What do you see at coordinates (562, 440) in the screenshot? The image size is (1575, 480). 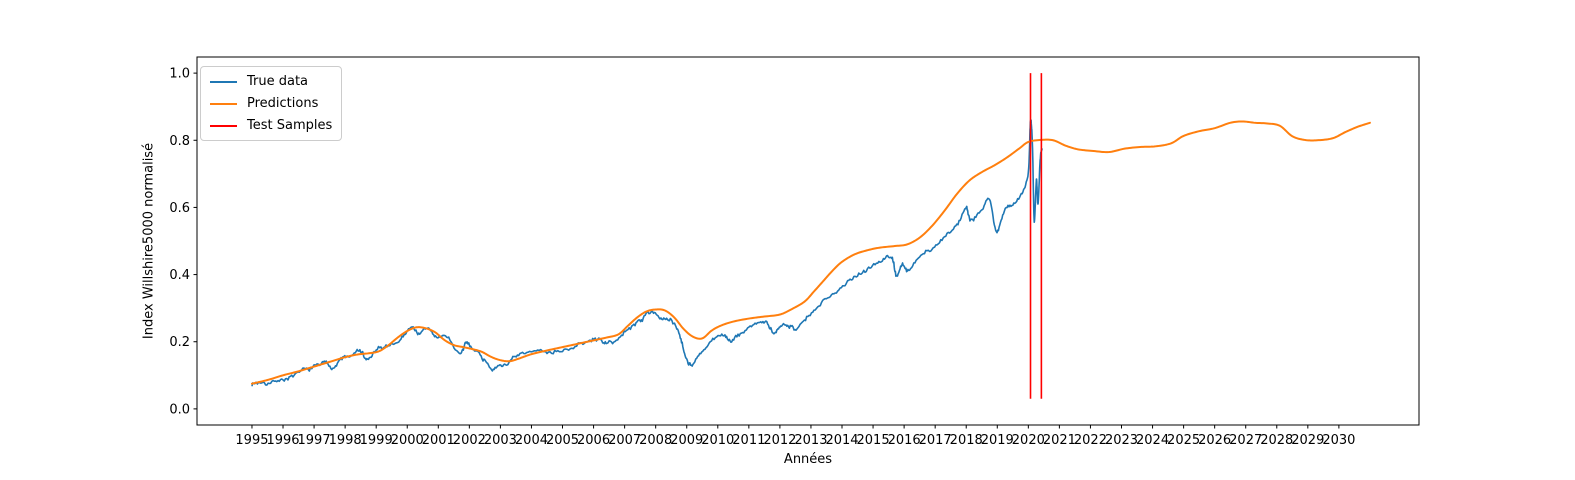 I see `x-tick-label: 2005` at bounding box center [562, 440].